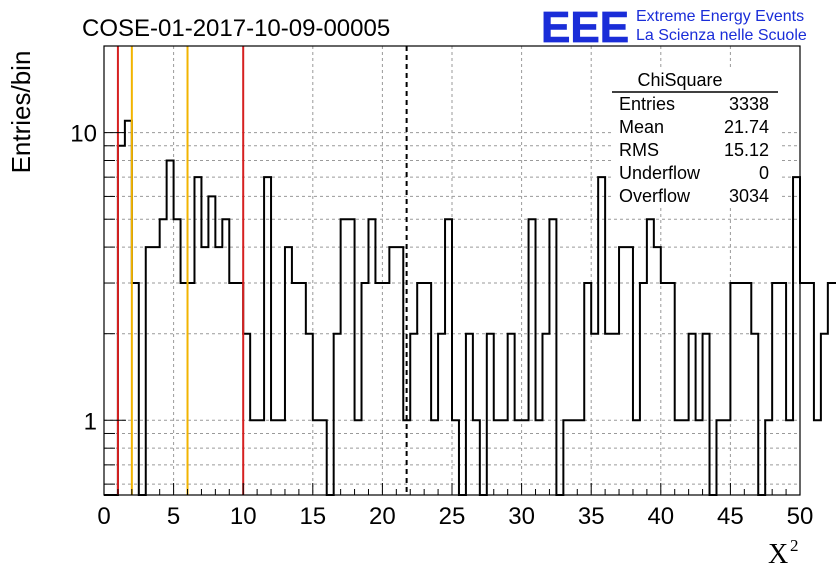 This screenshot has width=836, height=572. What do you see at coordinates (382, 516) in the screenshot?
I see `x-tick-label: 20` at bounding box center [382, 516].